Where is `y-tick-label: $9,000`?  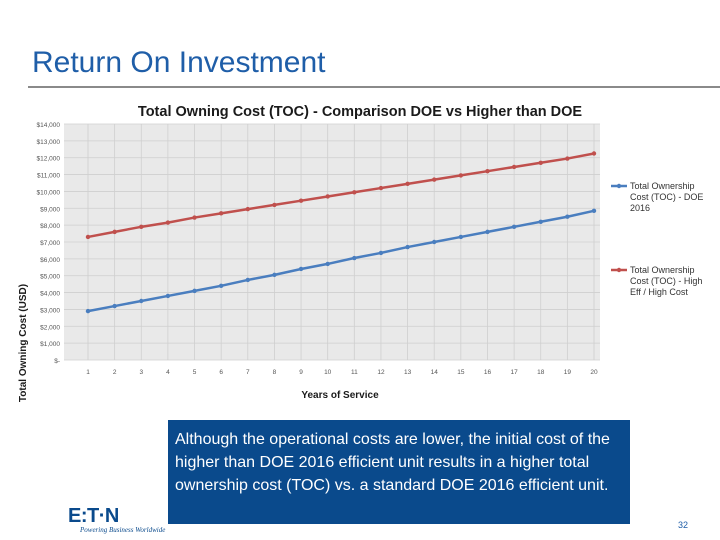
y-tick-label: $9,000 is located at coordinates (50, 209).